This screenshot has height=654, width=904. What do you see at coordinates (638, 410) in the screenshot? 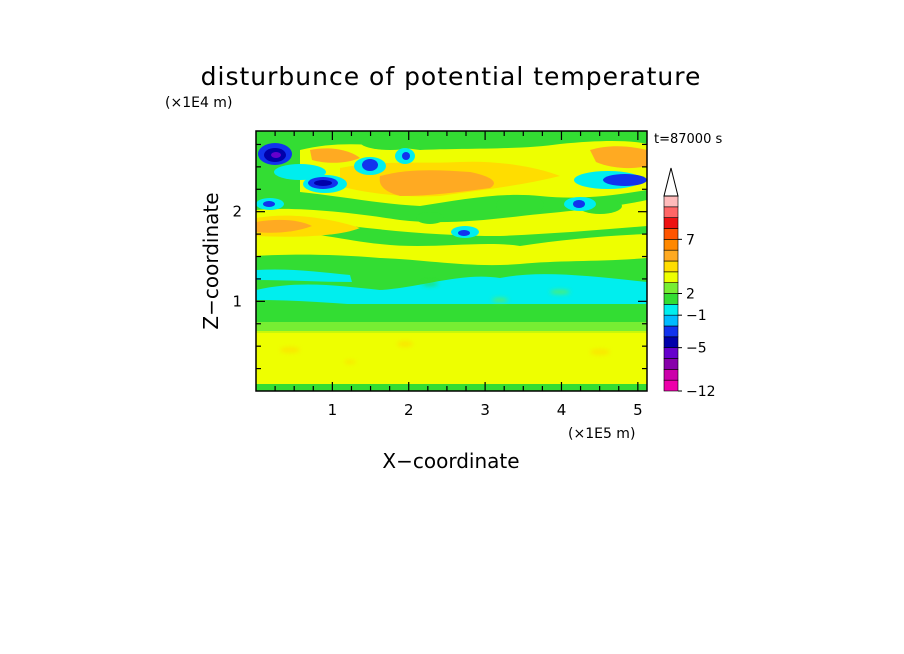
I see `x-tick-label: 5` at bounding box center [638, 410].